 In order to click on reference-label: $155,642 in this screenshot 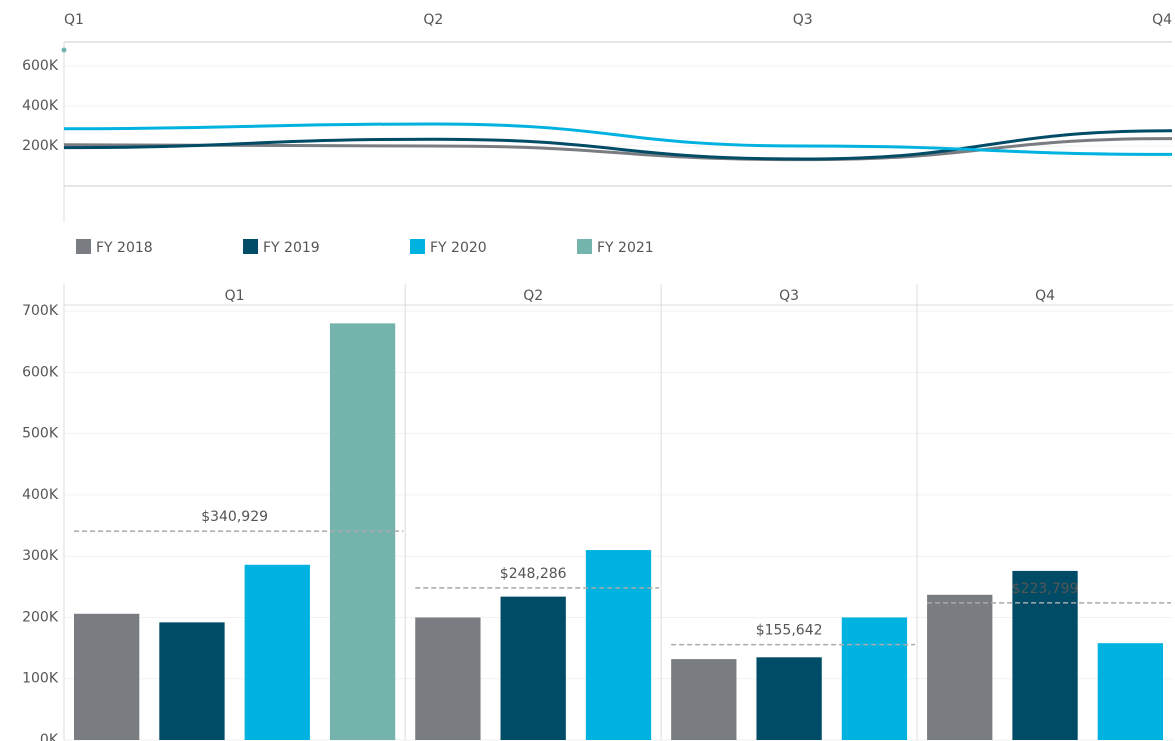, I will do `click(789, 631)`.